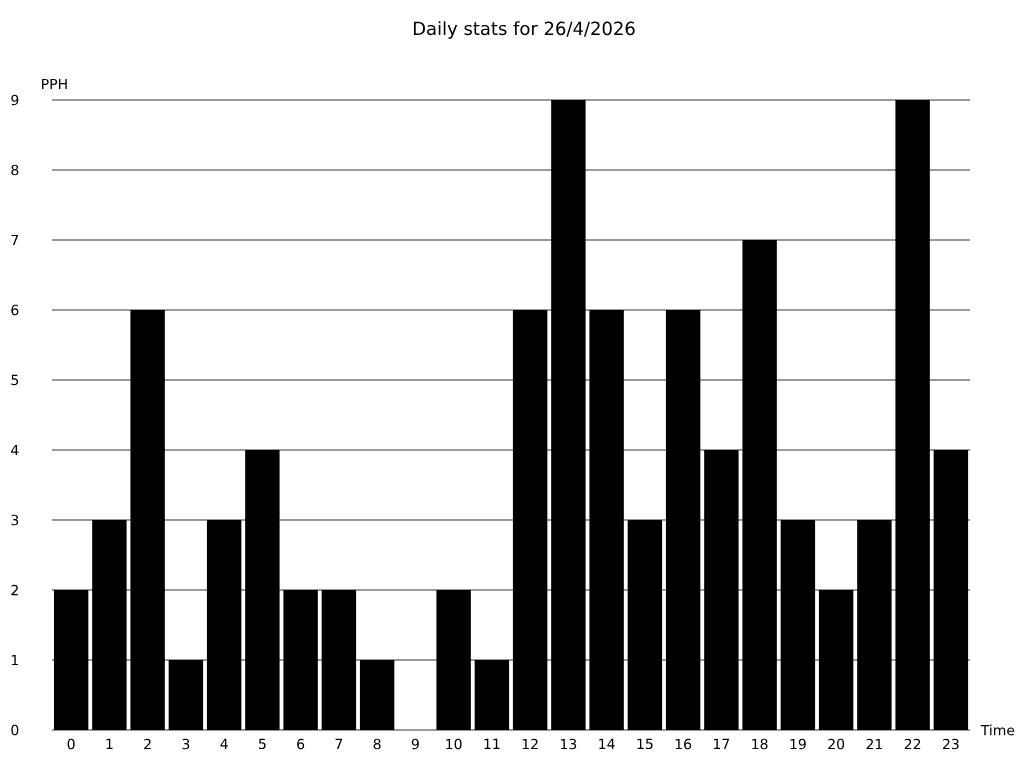 Image resolution: width=1024 pixels, height=768 pixels. I want to click on y-tick-label: 3, so click(15, 520).